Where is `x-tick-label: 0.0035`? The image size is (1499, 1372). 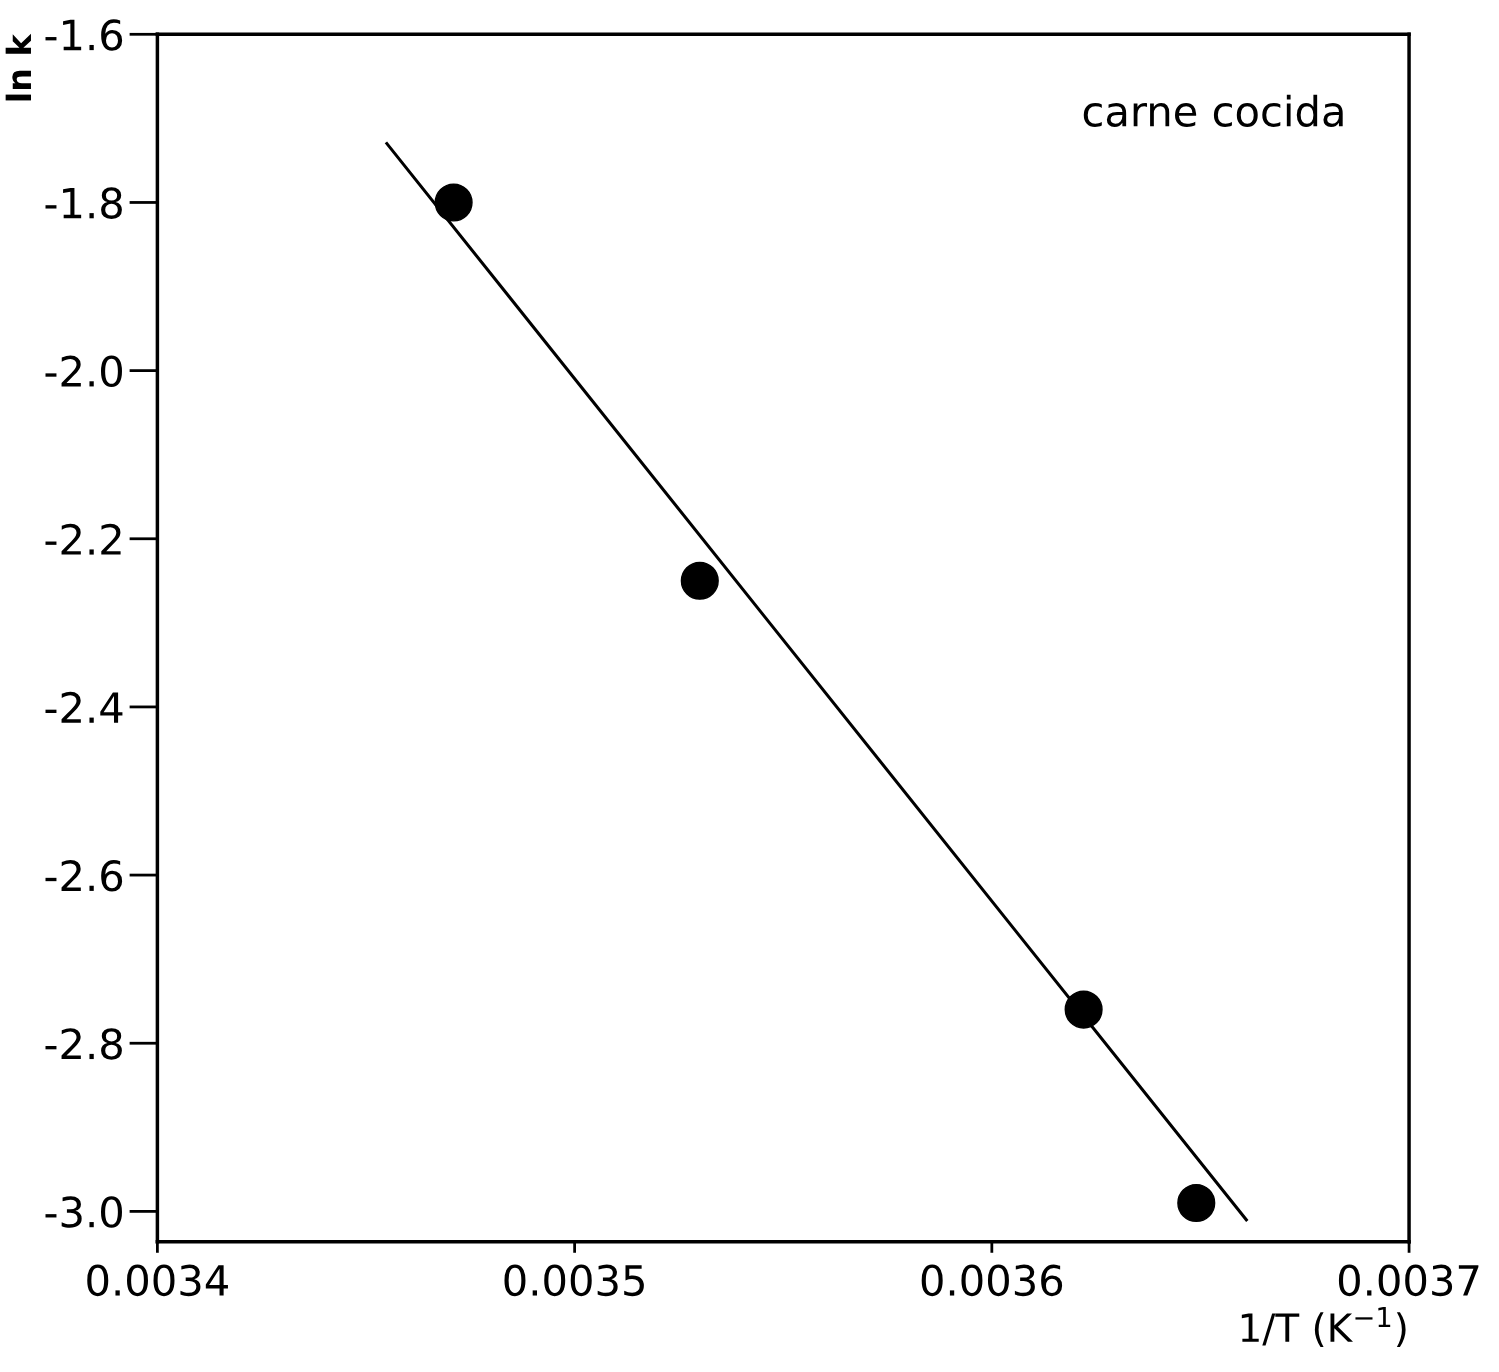 x-tick-label: 0.0035 is located at coordinates (574, 1280).